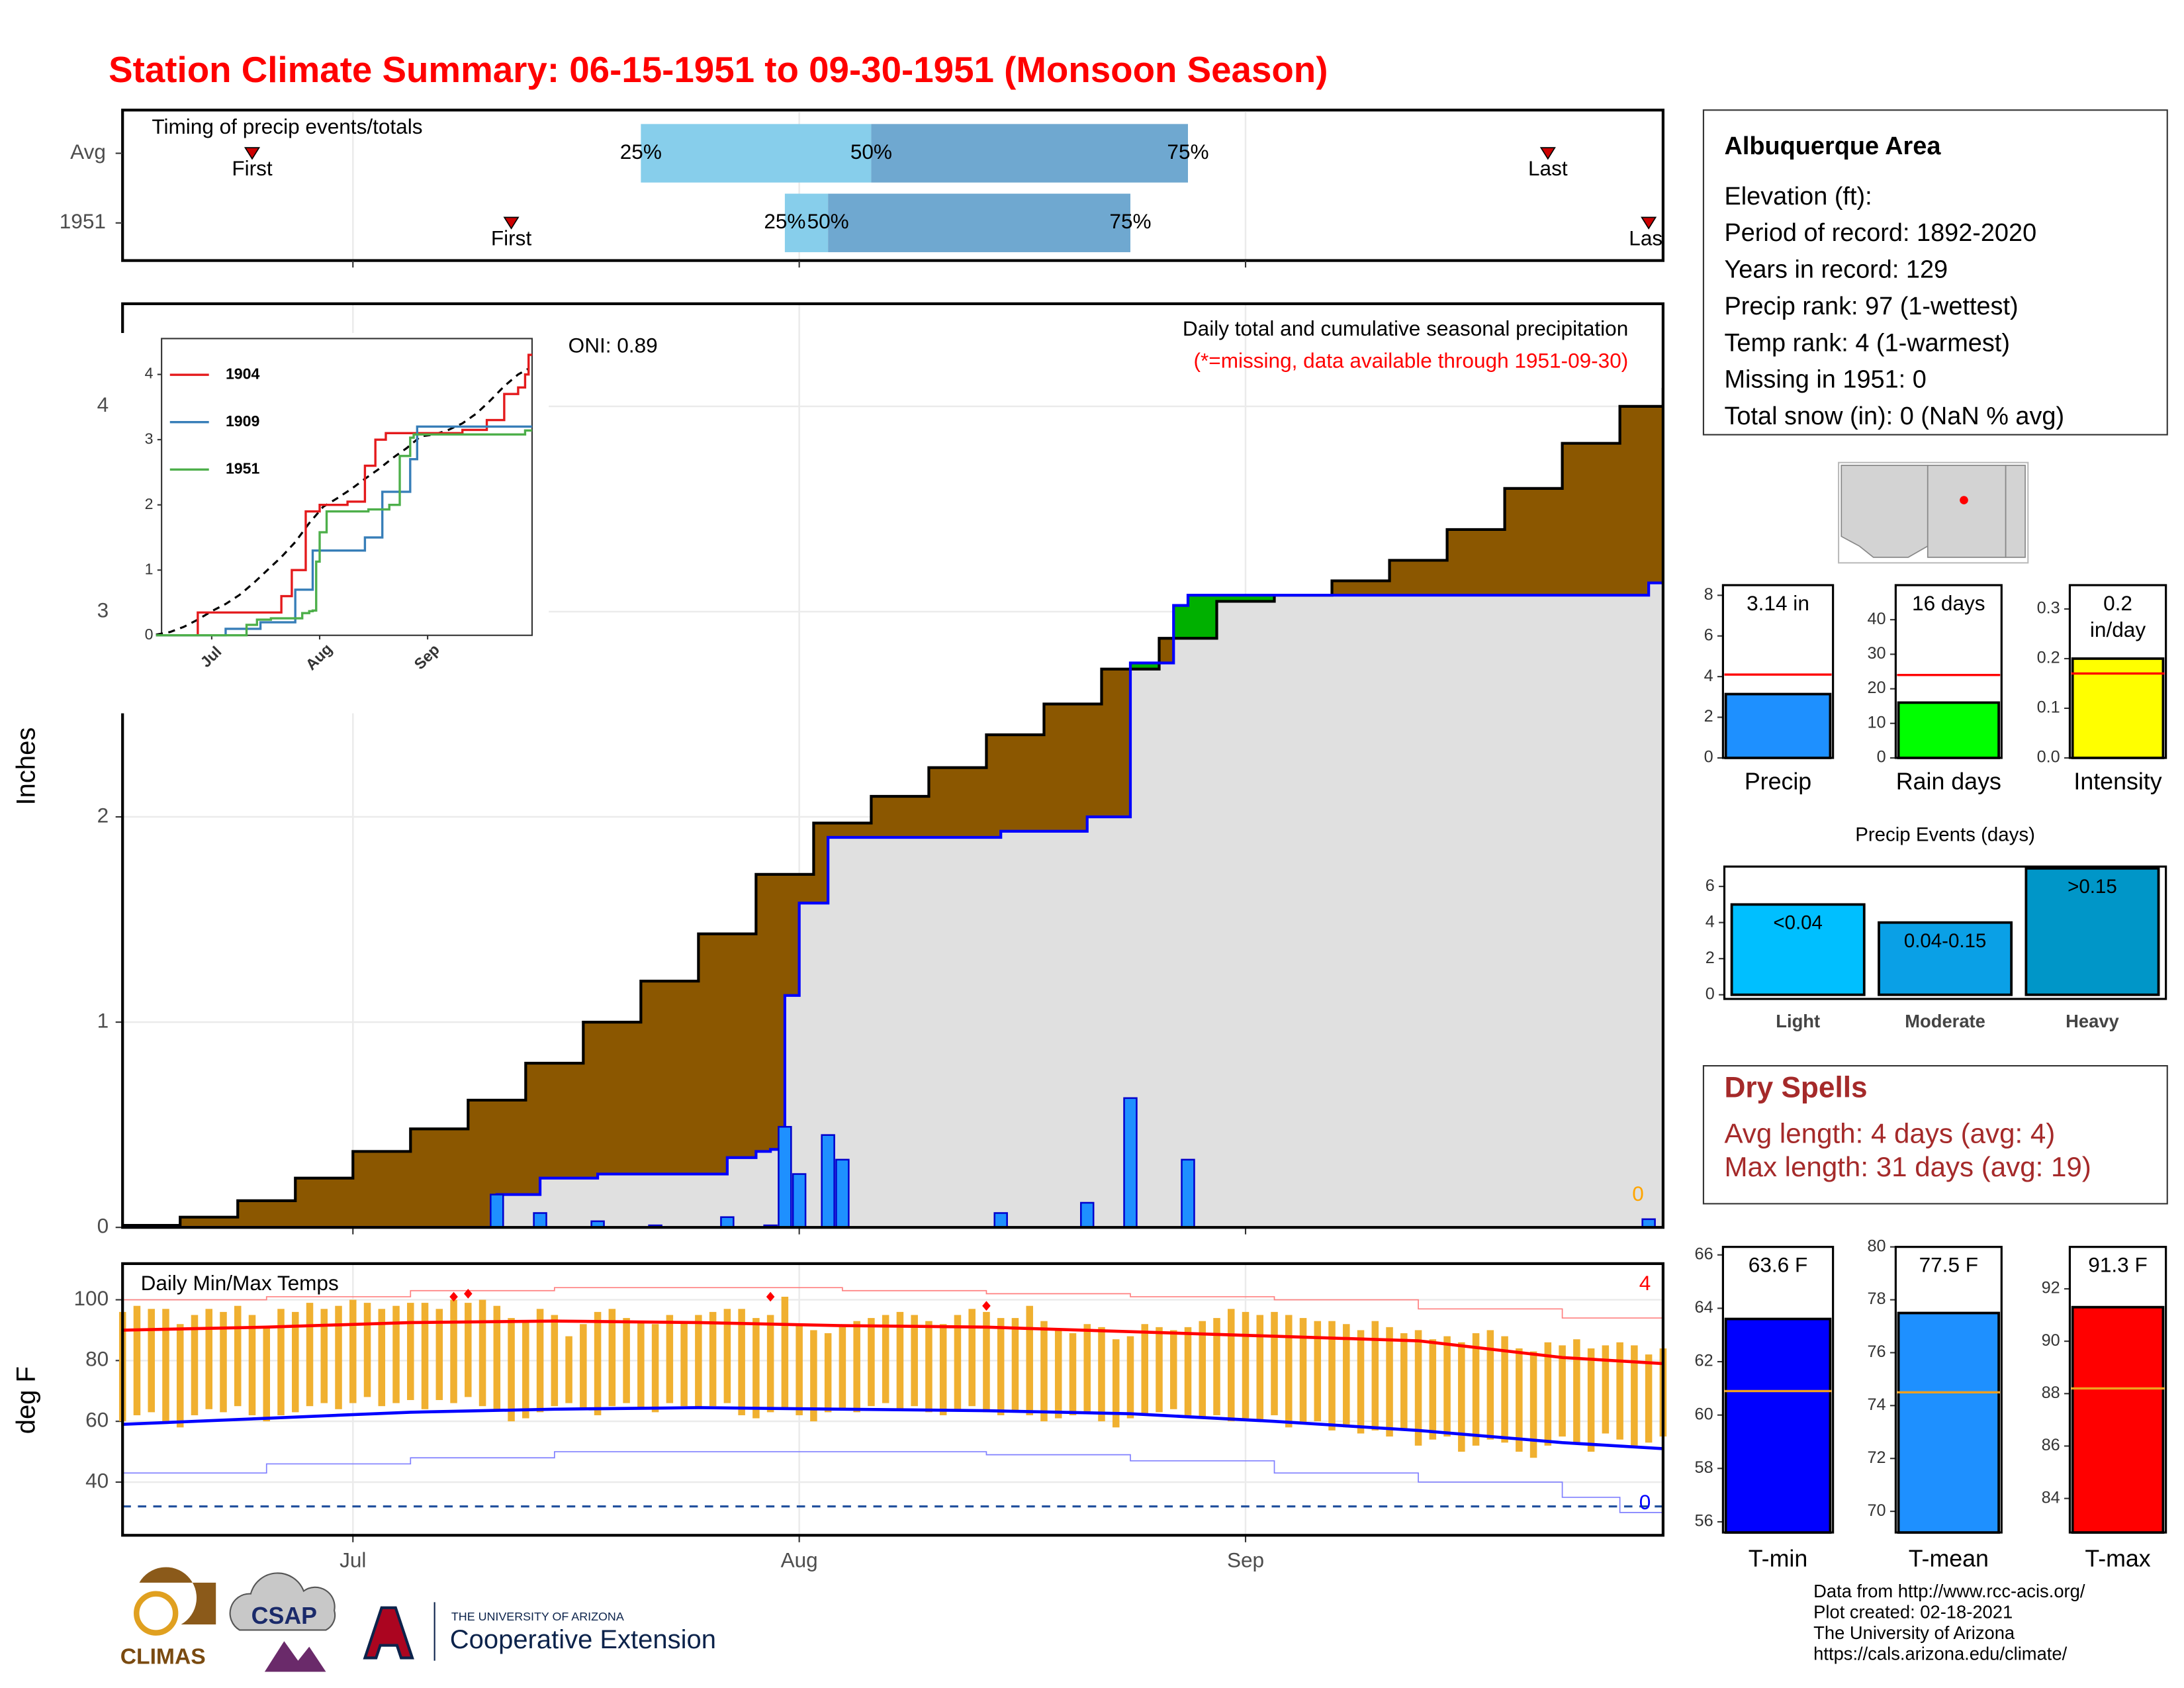 Image resolution: width=2184 pixels, height=1688 pixels. I want to click on event-label: Last, so click(1548, 168).